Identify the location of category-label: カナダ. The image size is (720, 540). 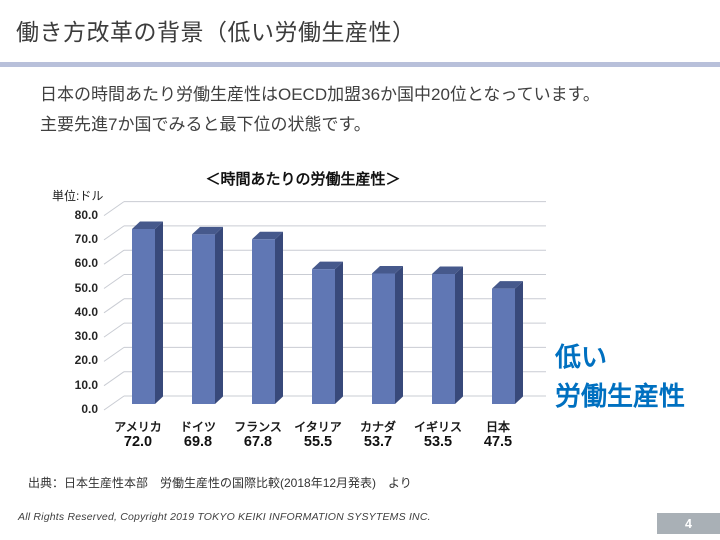
(377, 427).